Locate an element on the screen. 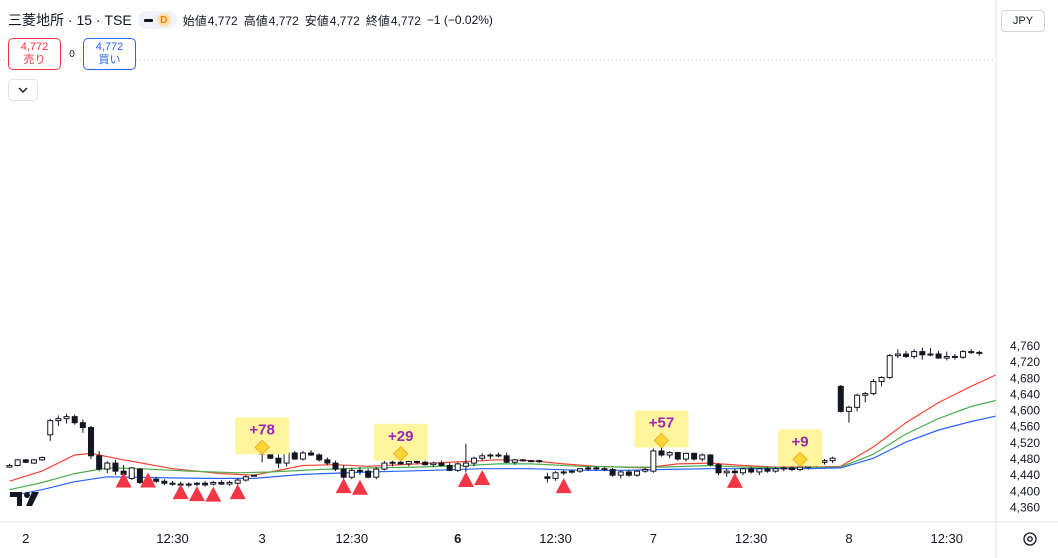 This screenshot has width=1058, height=558. tradingview-logo-icon is located at coordinates (26, 501).